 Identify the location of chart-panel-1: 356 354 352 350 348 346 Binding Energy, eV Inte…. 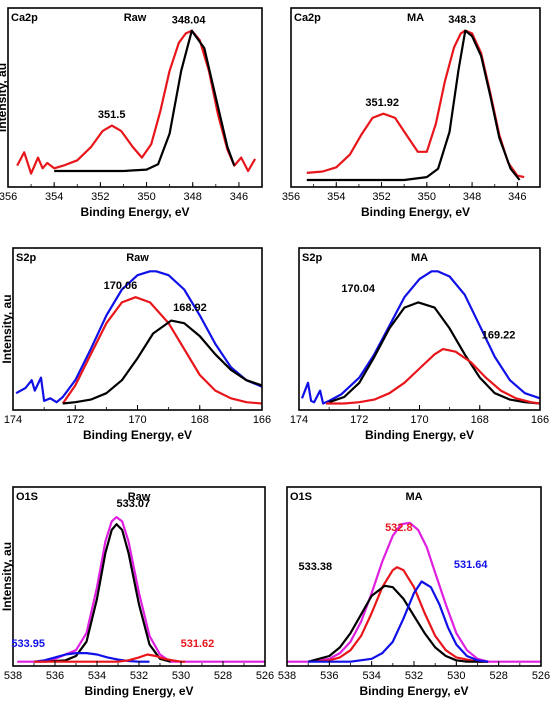
(131, 113).